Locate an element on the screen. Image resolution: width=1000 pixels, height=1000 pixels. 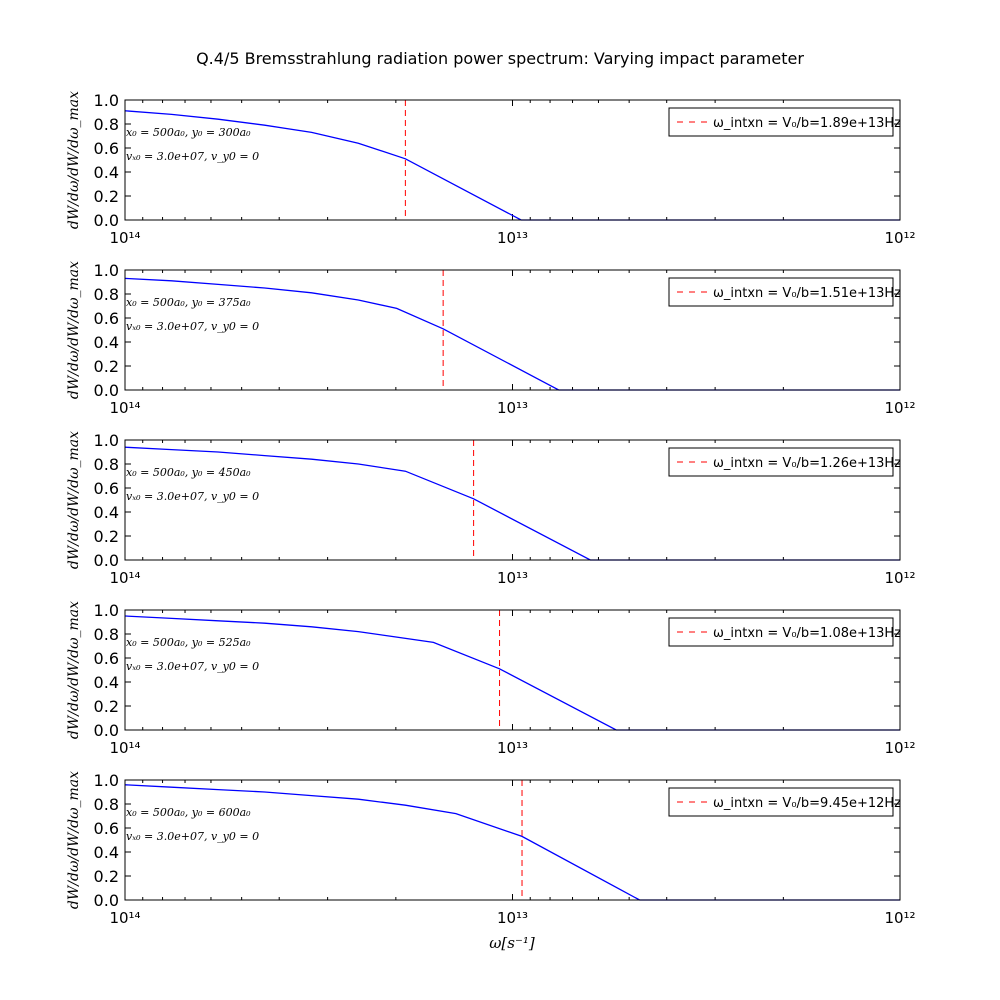
legend-label: ω_intxn = V₀/b=1.51e+13Hz is located at coordinates (807, 293).